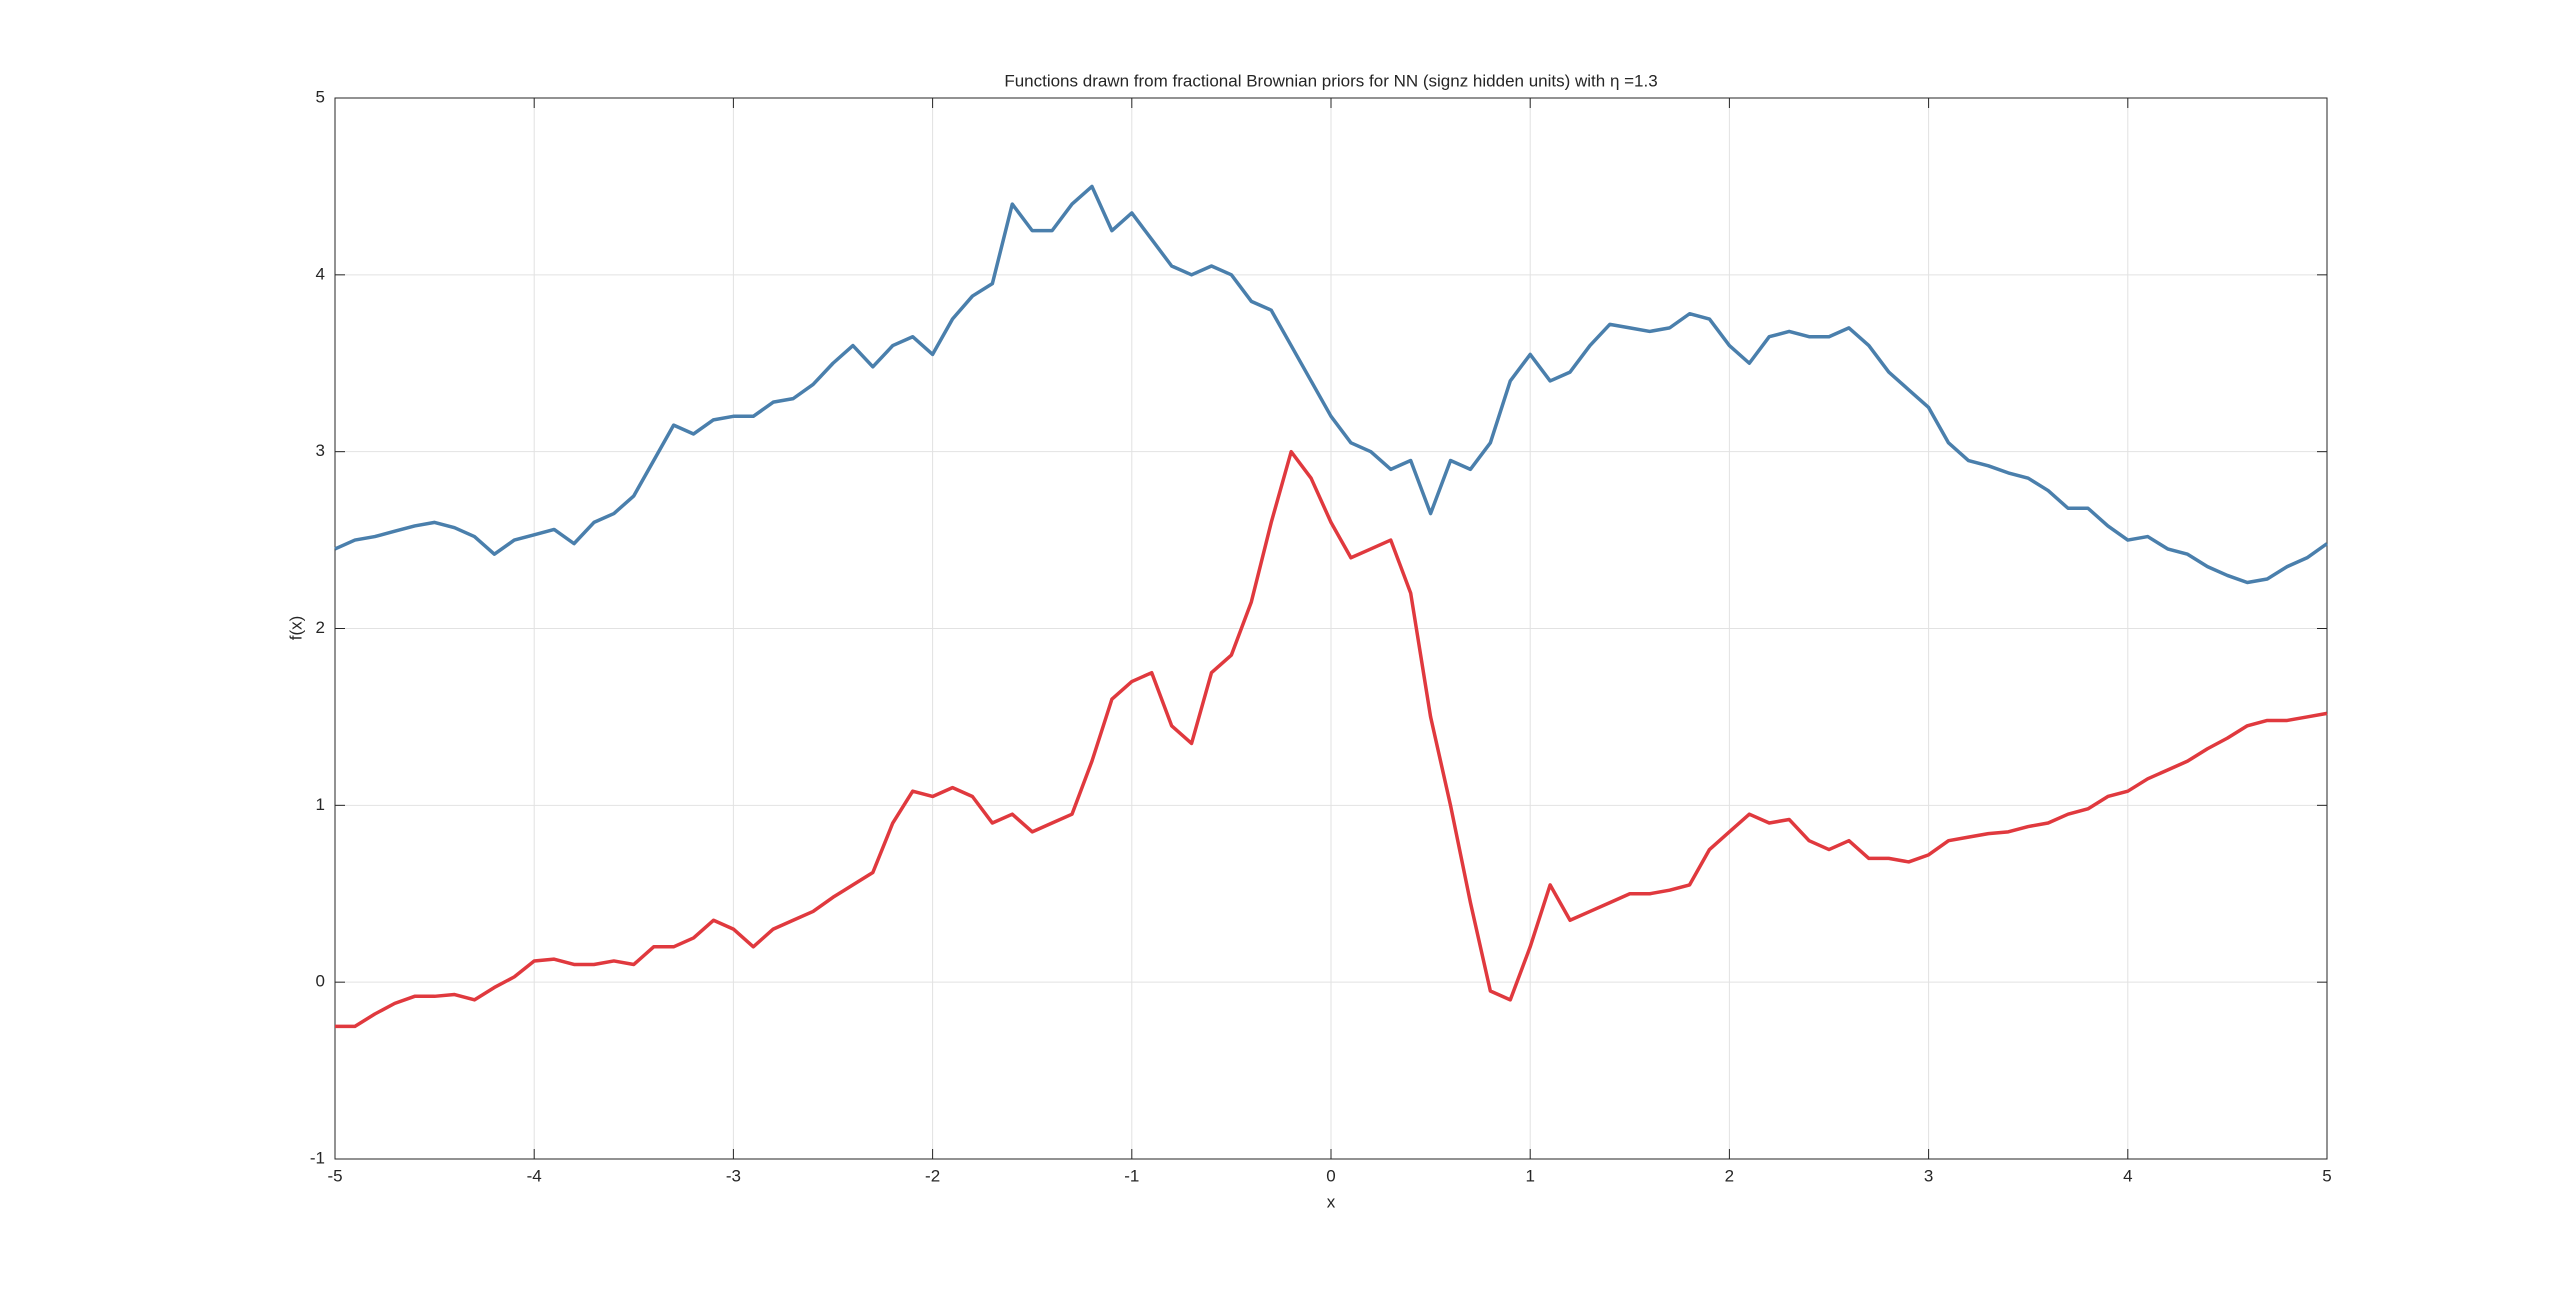 The height and width of the screenshot is (1297, 2560). Describe the element at coordinates (1330, 1175) in the screenshot. I see `x-tick-label: 0` at that location.